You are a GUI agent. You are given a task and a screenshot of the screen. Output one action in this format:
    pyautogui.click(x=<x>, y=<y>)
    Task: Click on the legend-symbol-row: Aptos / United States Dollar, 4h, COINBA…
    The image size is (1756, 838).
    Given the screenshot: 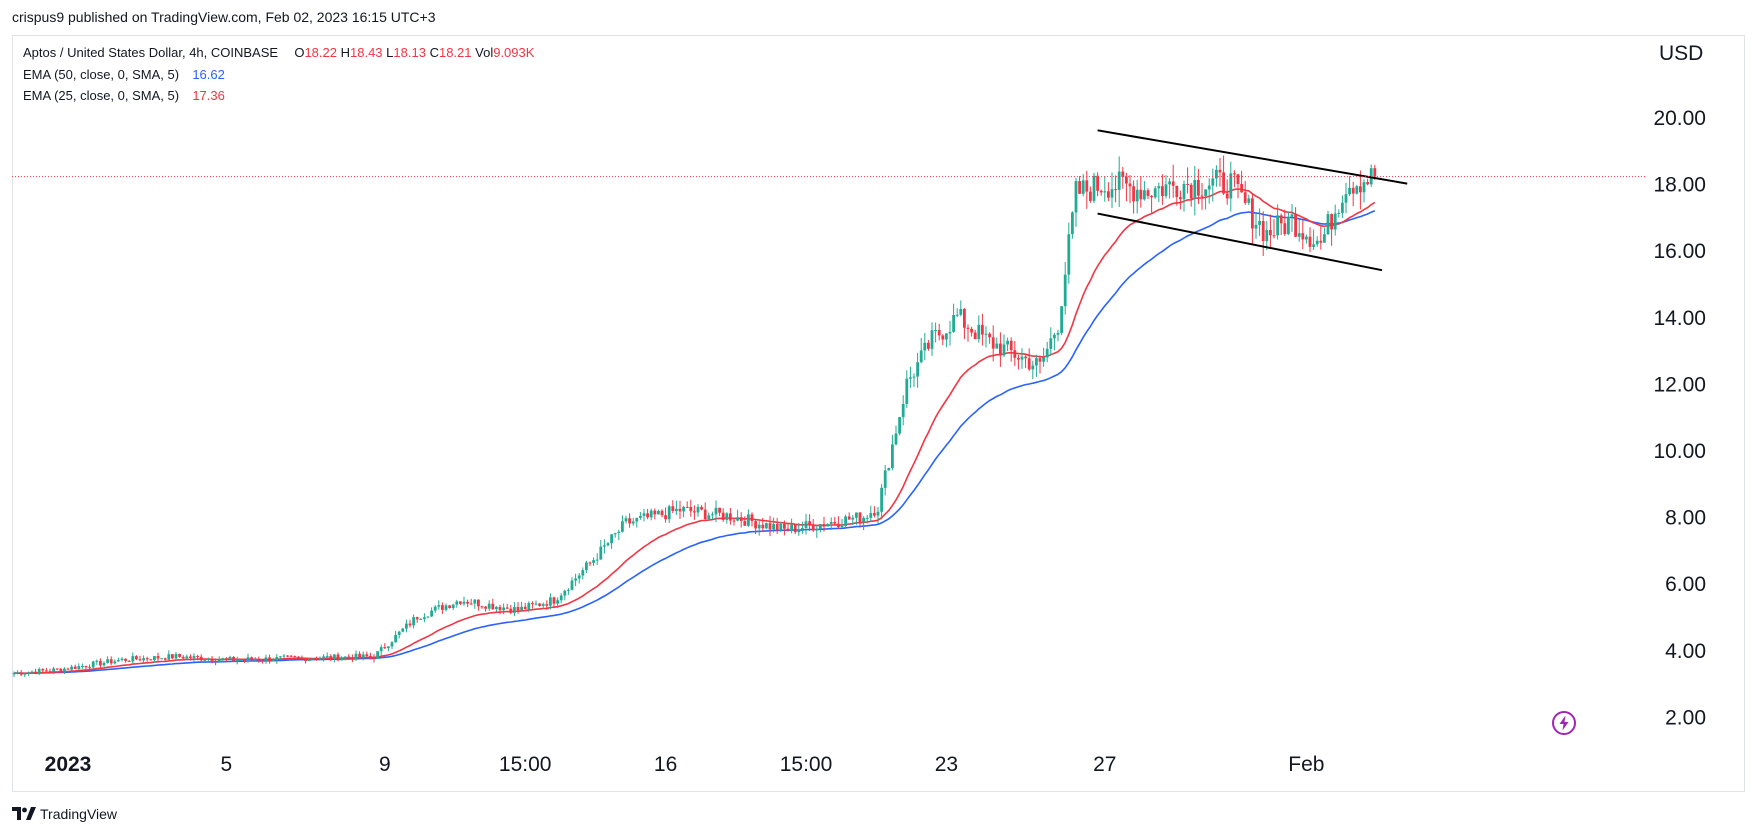 What is the action you would take?
    pyautogui.click(x=278, y=52)
    